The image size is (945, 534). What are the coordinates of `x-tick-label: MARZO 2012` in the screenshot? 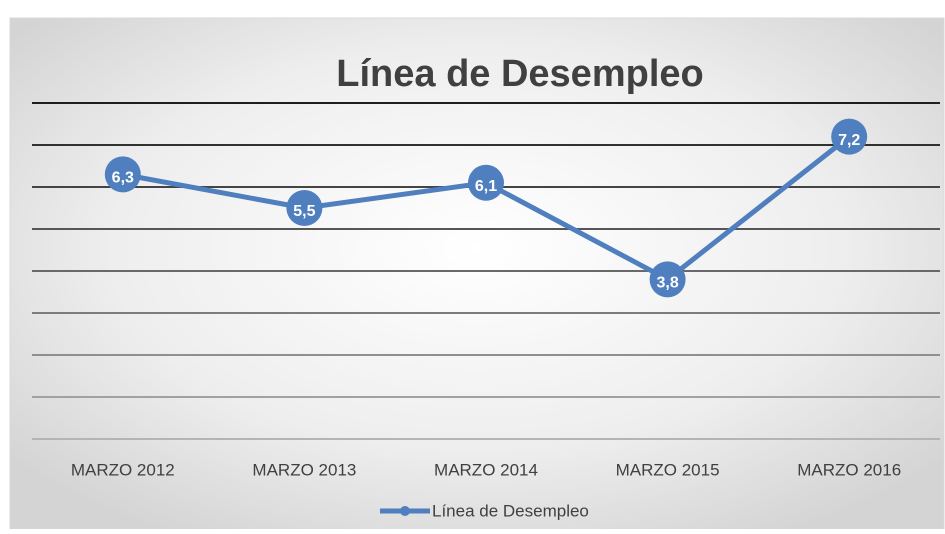 It's located at (123, 469).